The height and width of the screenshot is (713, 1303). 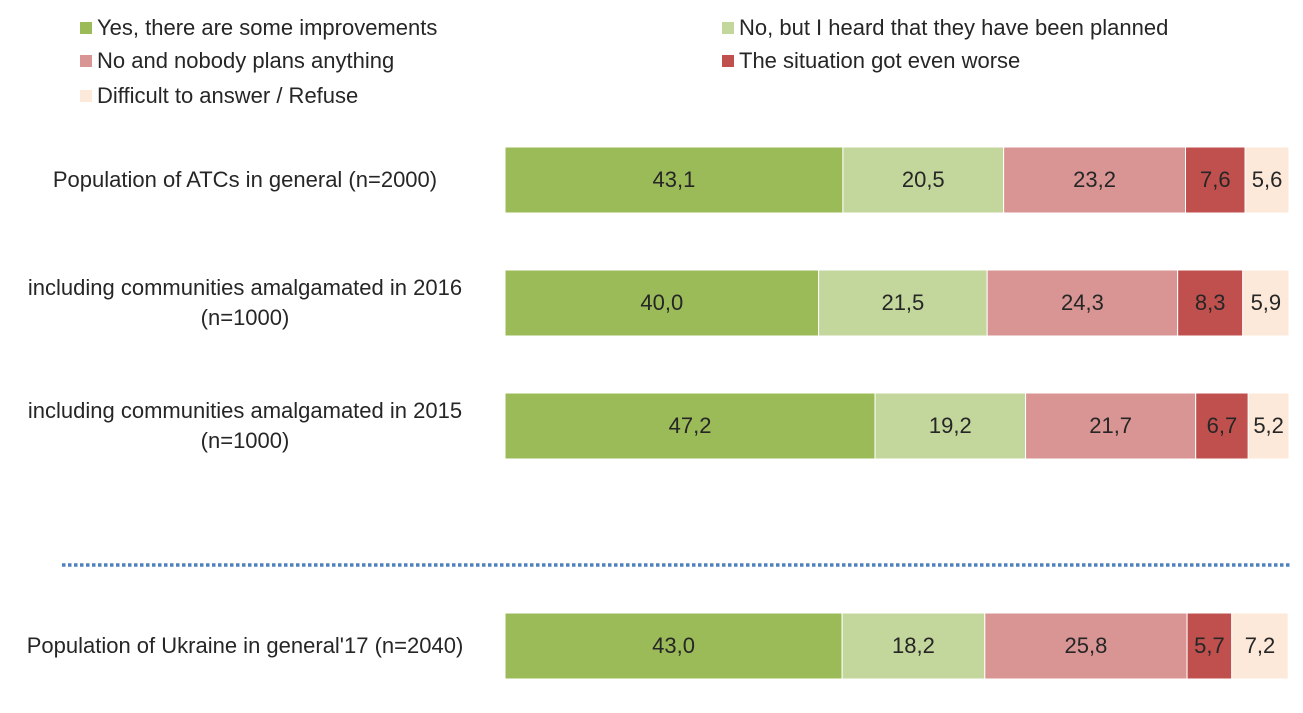 I want to click on data-label: 5,7, so click(x=1209, y=645).